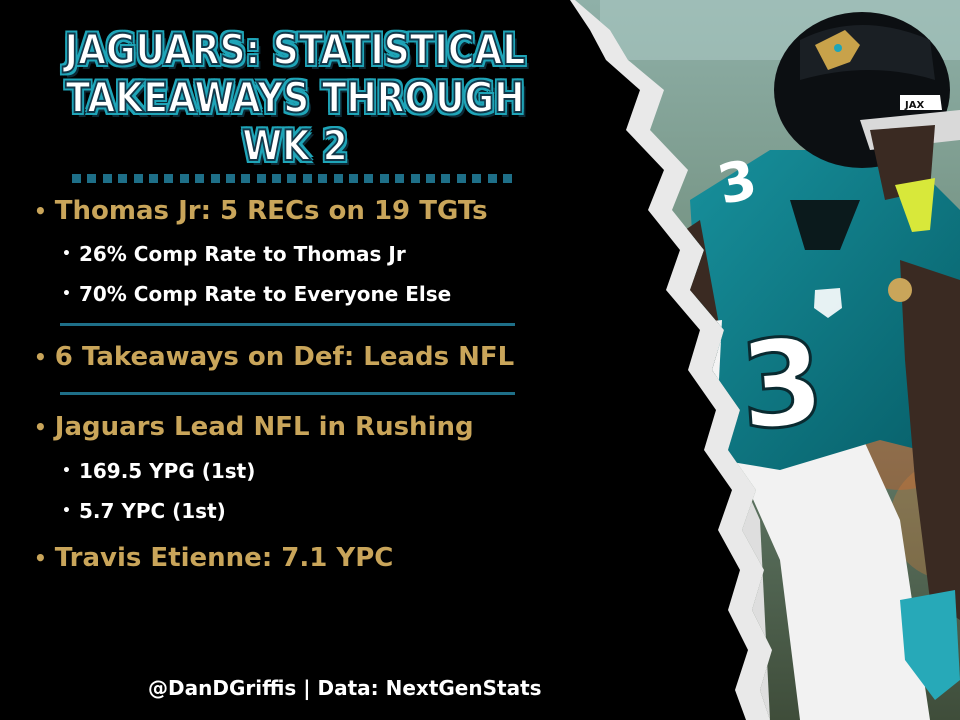 This screenshot has width=960, height=720. I want to click on stat-main-takeaways: • 6 Takeaways on Def: Leads NFL, so click(274, 357).